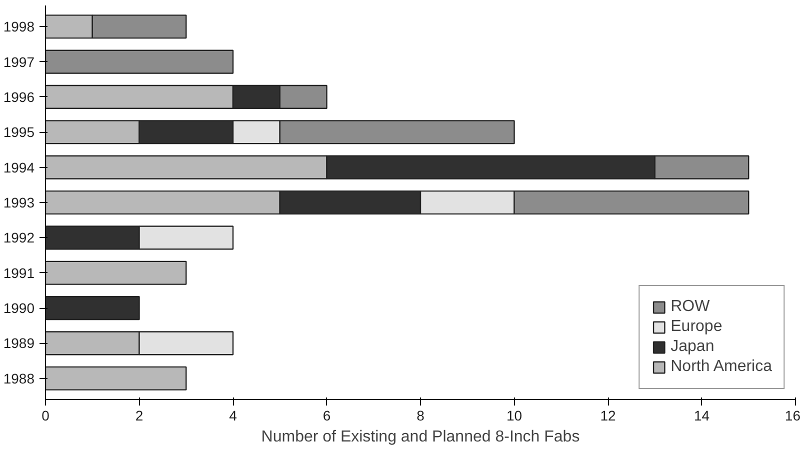 This screenshot has width=801, height=449. What do you see at coordinates (608, 416) in the screenshot?
I see `x-tick-label: 12` at bounding box center [608, 416].